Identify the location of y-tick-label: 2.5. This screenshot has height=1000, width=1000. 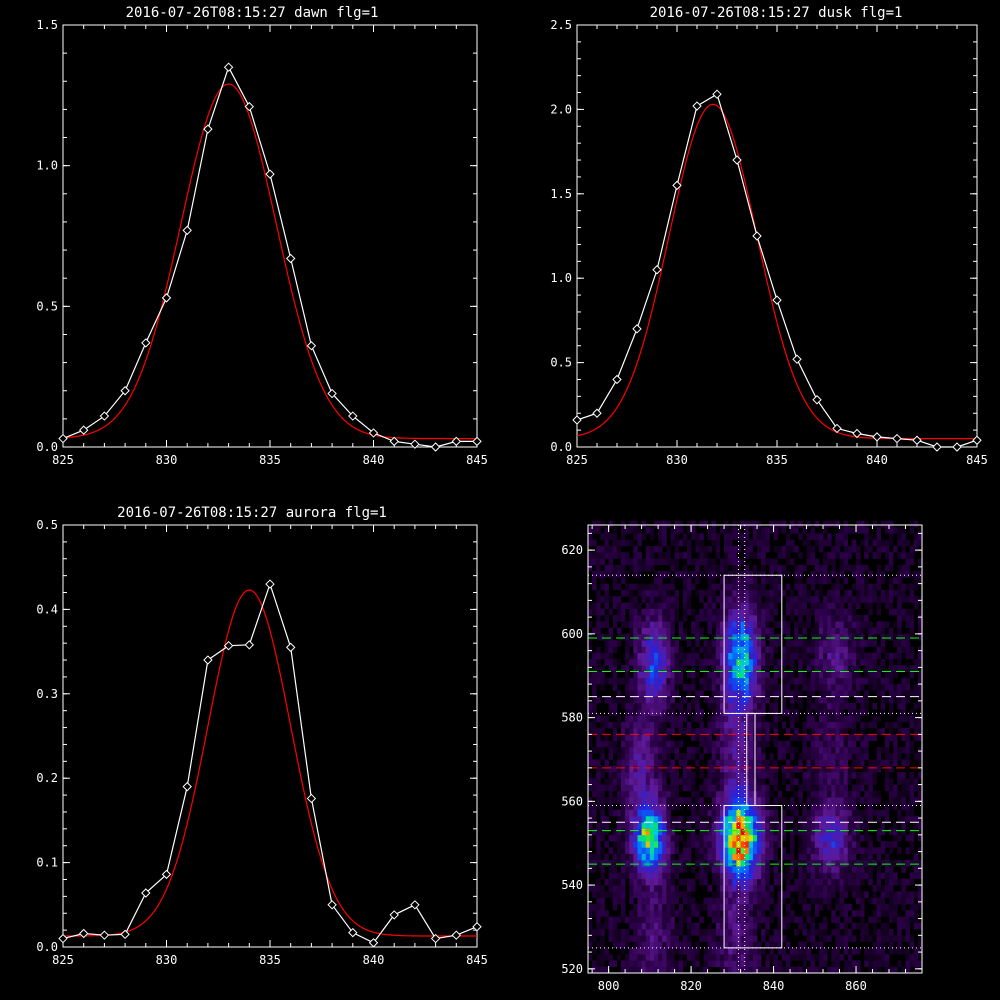
(561, 25).